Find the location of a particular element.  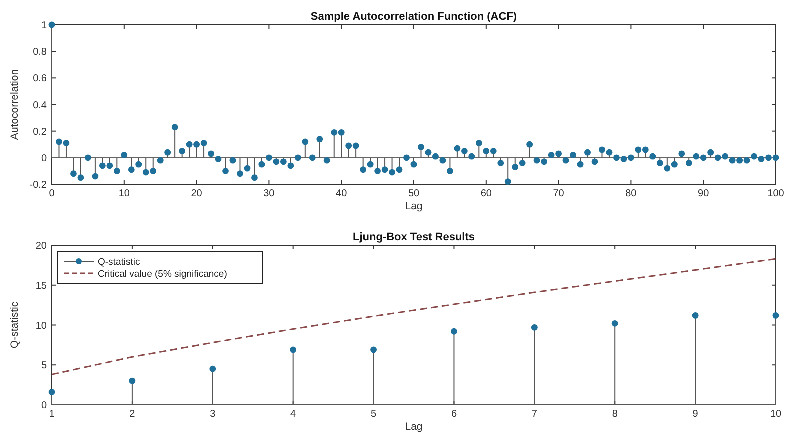

chart-title: Ljung-Box Test Results is located at coordinates (414, 238).